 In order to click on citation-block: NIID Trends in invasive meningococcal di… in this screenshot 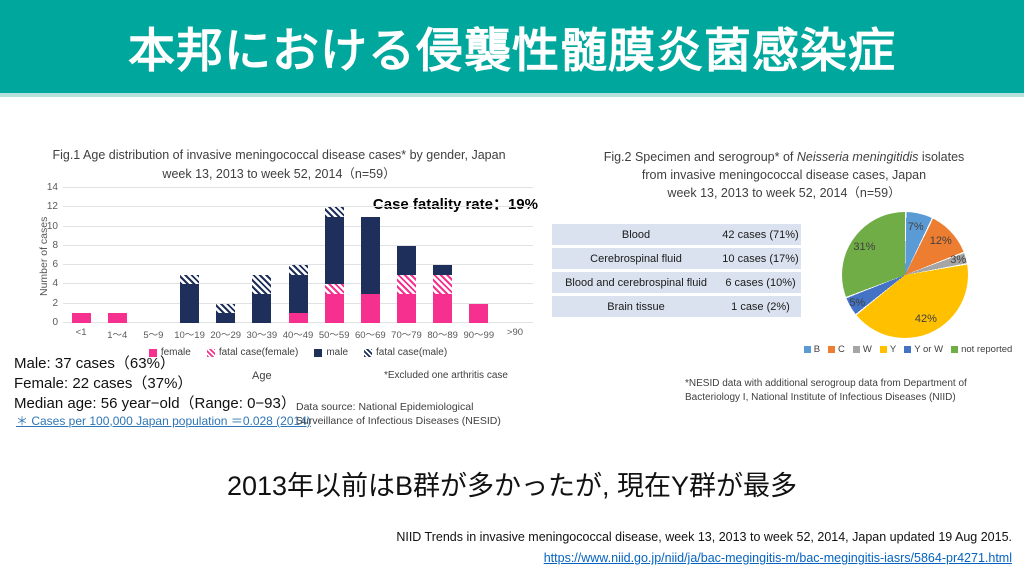, I will do `click(704, 548)`.